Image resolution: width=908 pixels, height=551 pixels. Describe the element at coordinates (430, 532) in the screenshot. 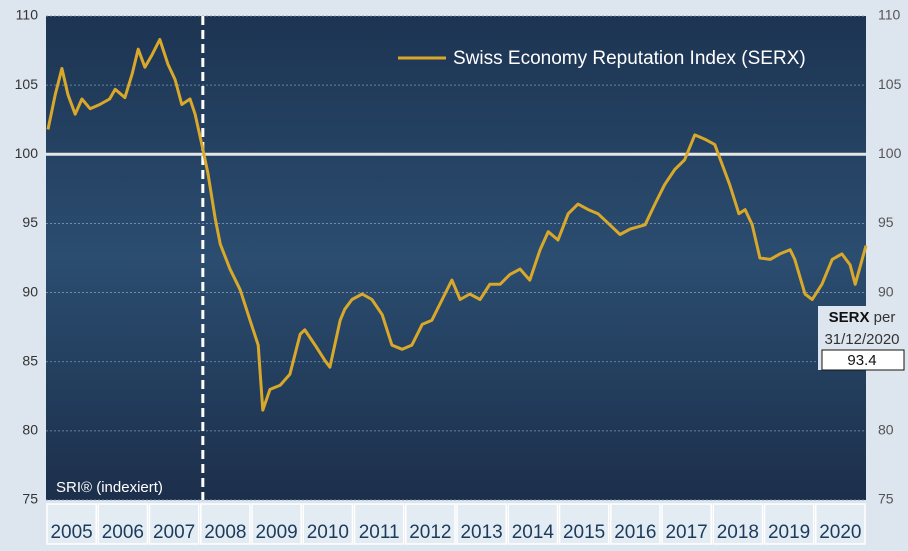

I see `x-tick-label: 2012` at that location.